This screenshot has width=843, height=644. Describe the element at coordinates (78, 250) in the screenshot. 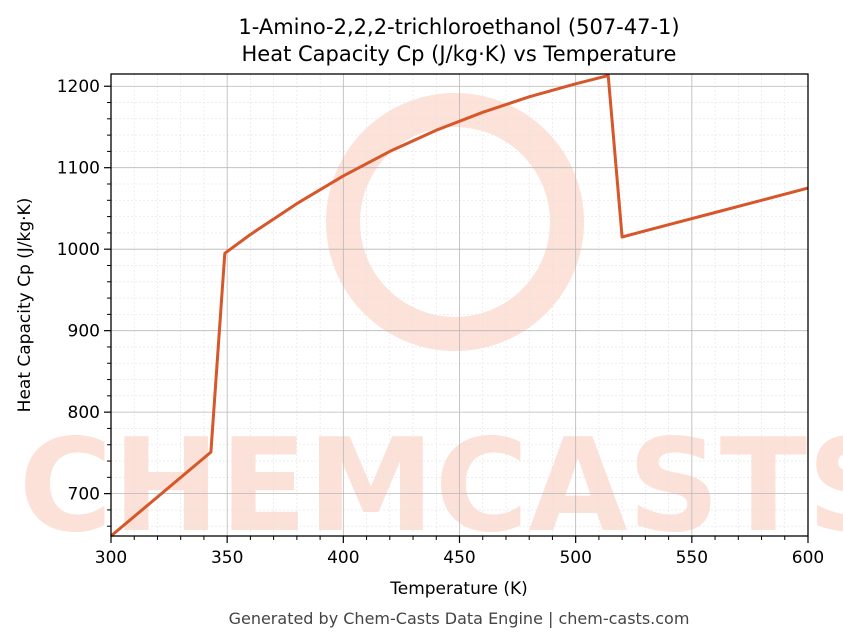

I see `y-tick-label: 1000` at that location.